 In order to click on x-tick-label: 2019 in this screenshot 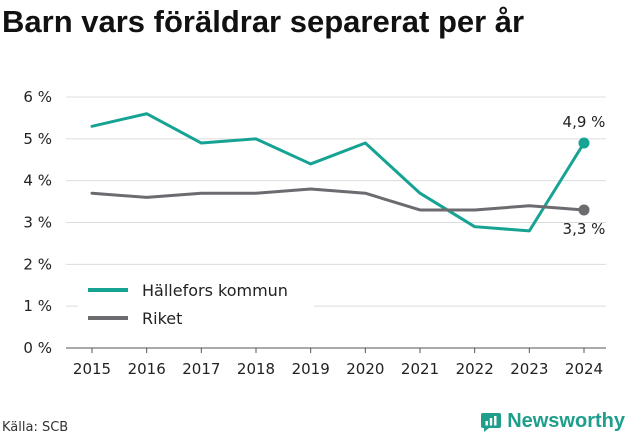, I will do `click(311, 369)`.